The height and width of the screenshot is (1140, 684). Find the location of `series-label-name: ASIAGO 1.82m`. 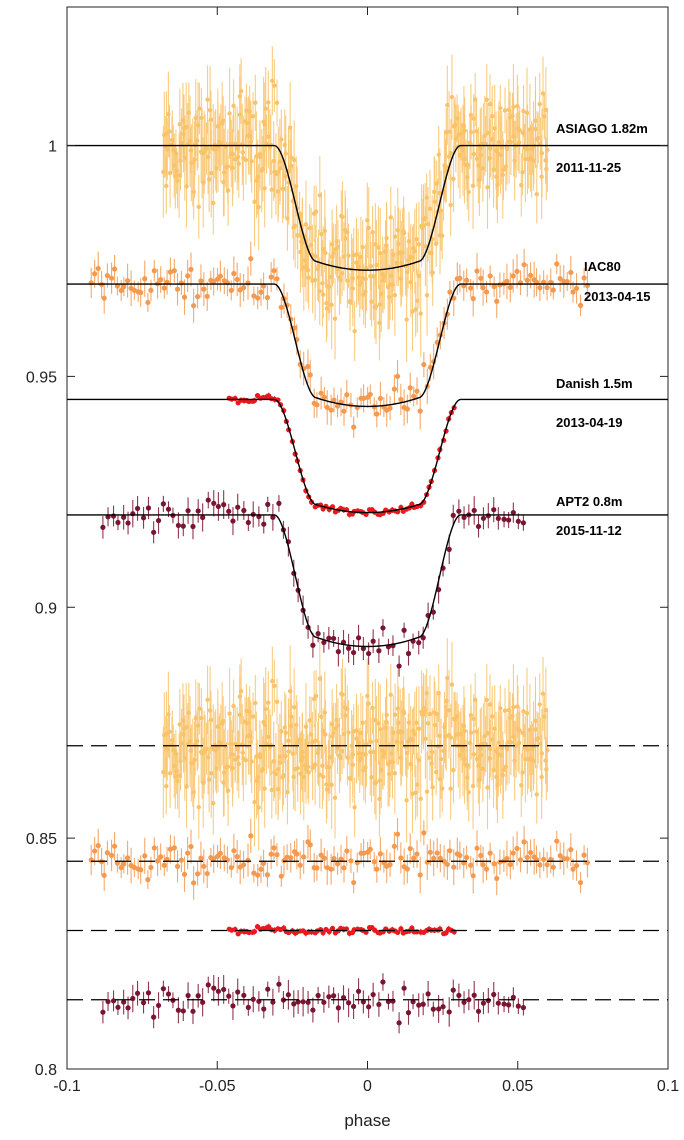

series-label-name: ASIAGO 1.82m is located at coordinates (602, 128).